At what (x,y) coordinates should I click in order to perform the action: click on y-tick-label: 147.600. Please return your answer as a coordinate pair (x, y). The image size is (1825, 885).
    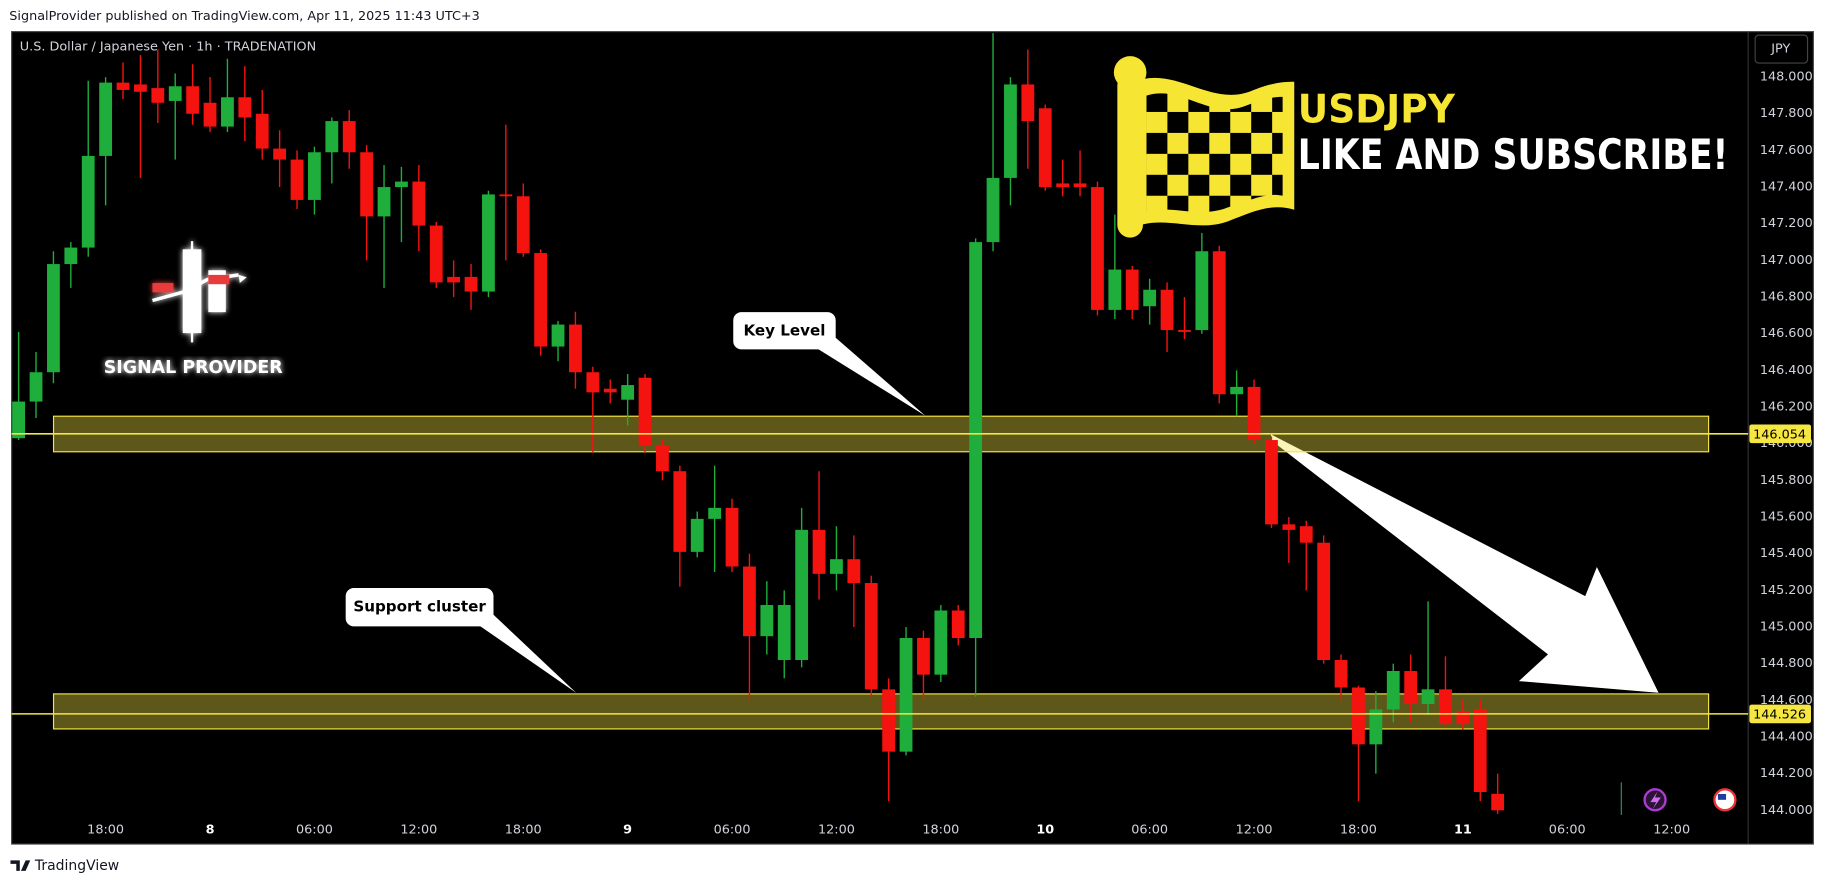
    Looking at the image, I should click on (1786, 150).